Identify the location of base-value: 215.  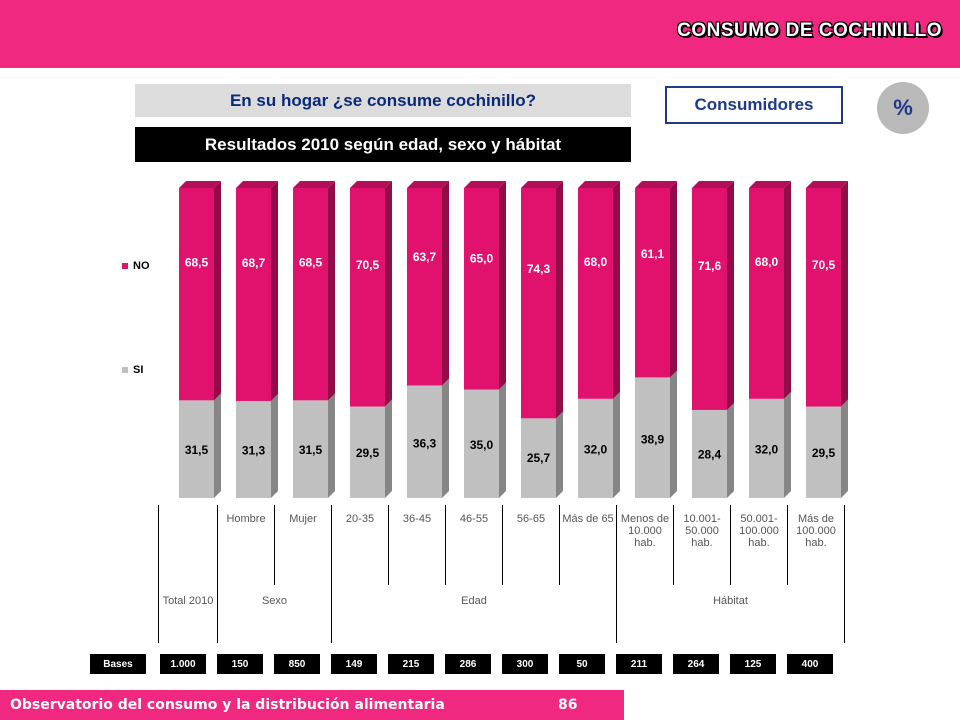
(411, 664).